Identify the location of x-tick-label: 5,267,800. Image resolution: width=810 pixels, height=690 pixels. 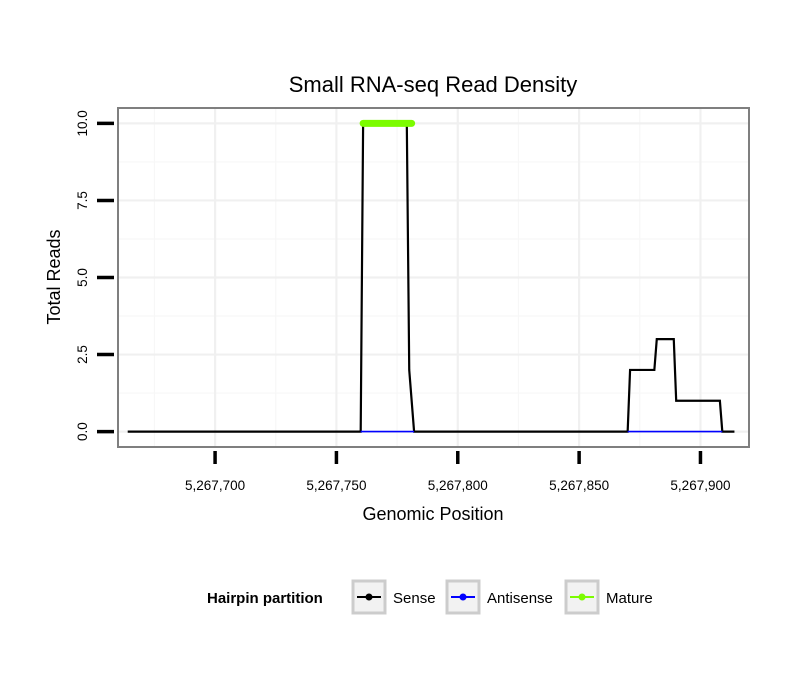
(458, 485).